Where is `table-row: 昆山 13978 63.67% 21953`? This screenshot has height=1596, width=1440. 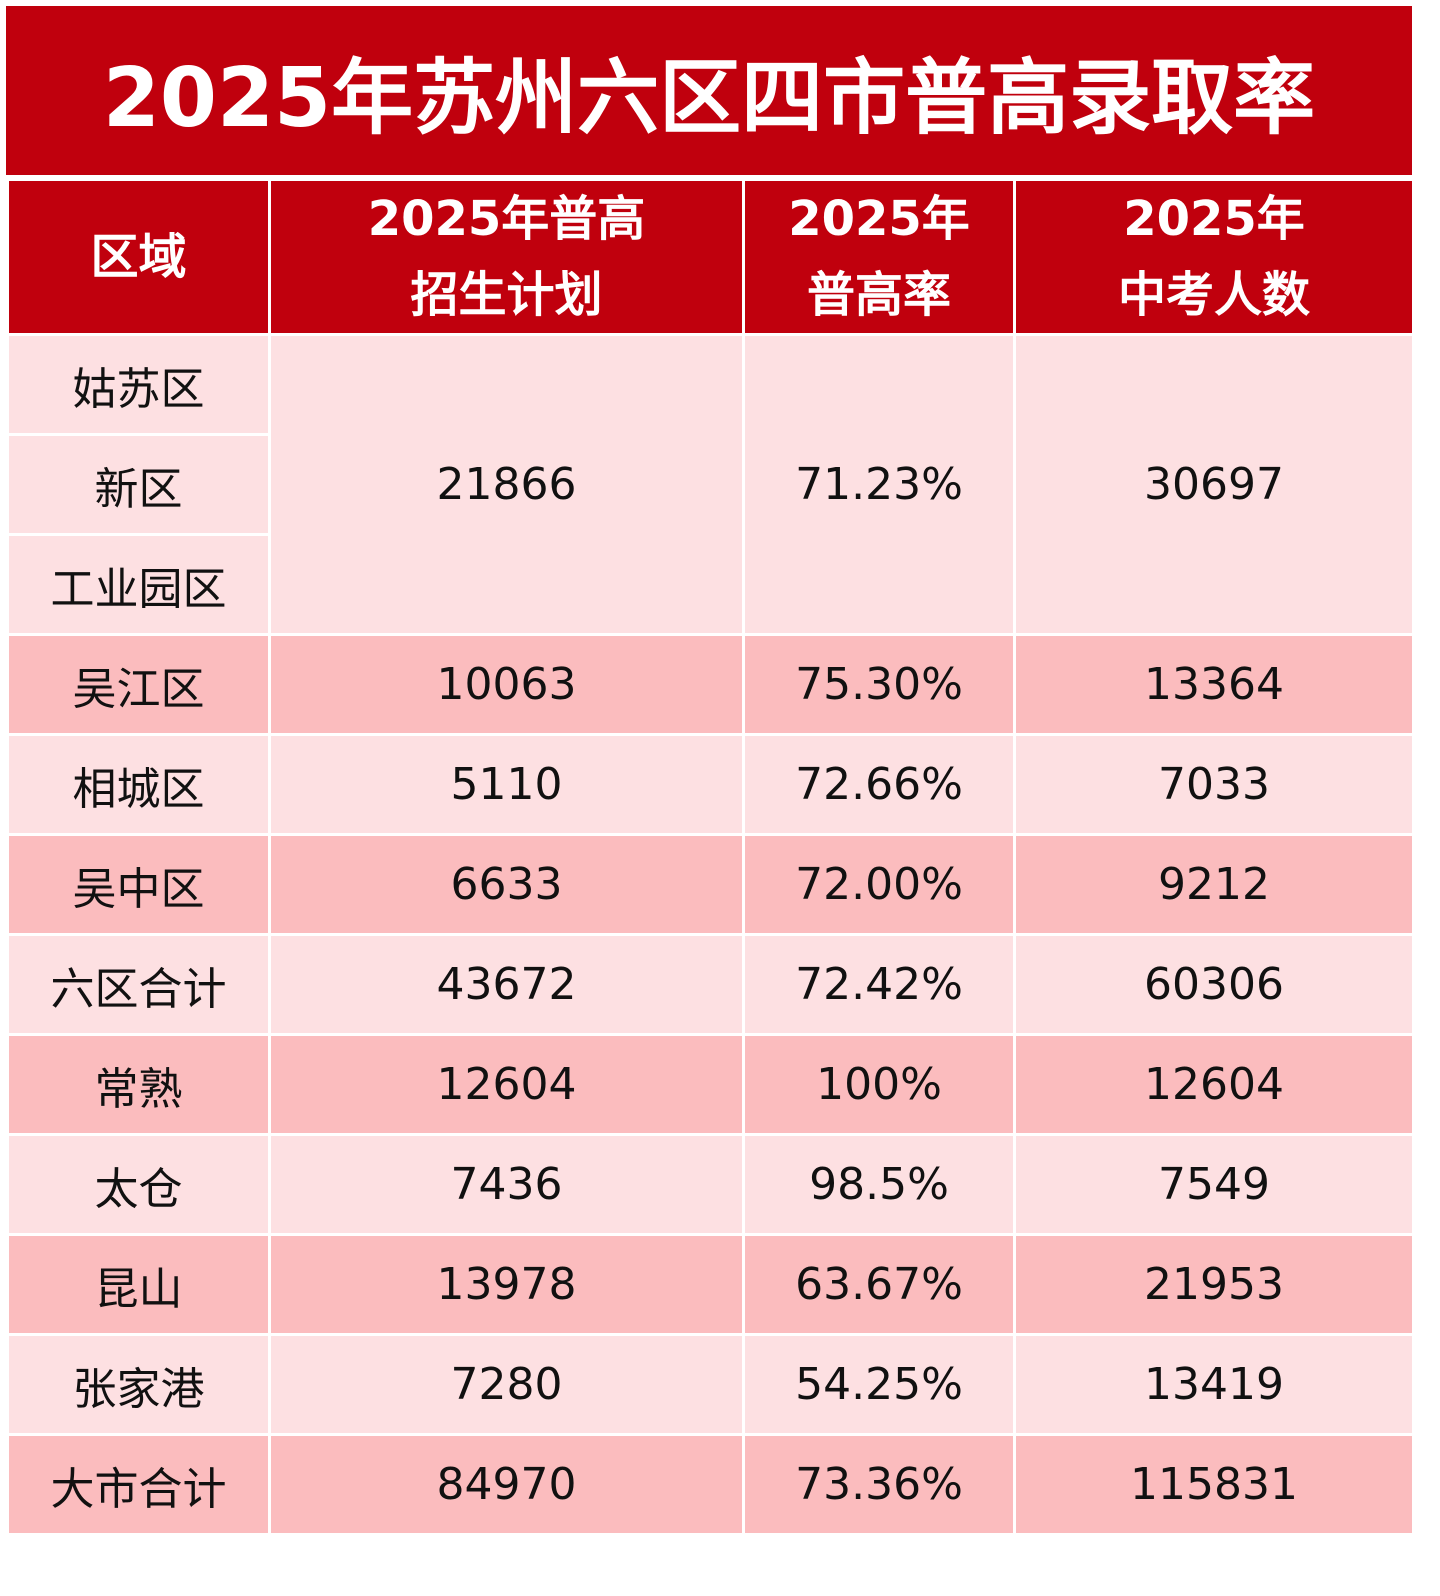
table-row: 昆山 13978 63.67% 21953 is located at coordinates (710, 1284).